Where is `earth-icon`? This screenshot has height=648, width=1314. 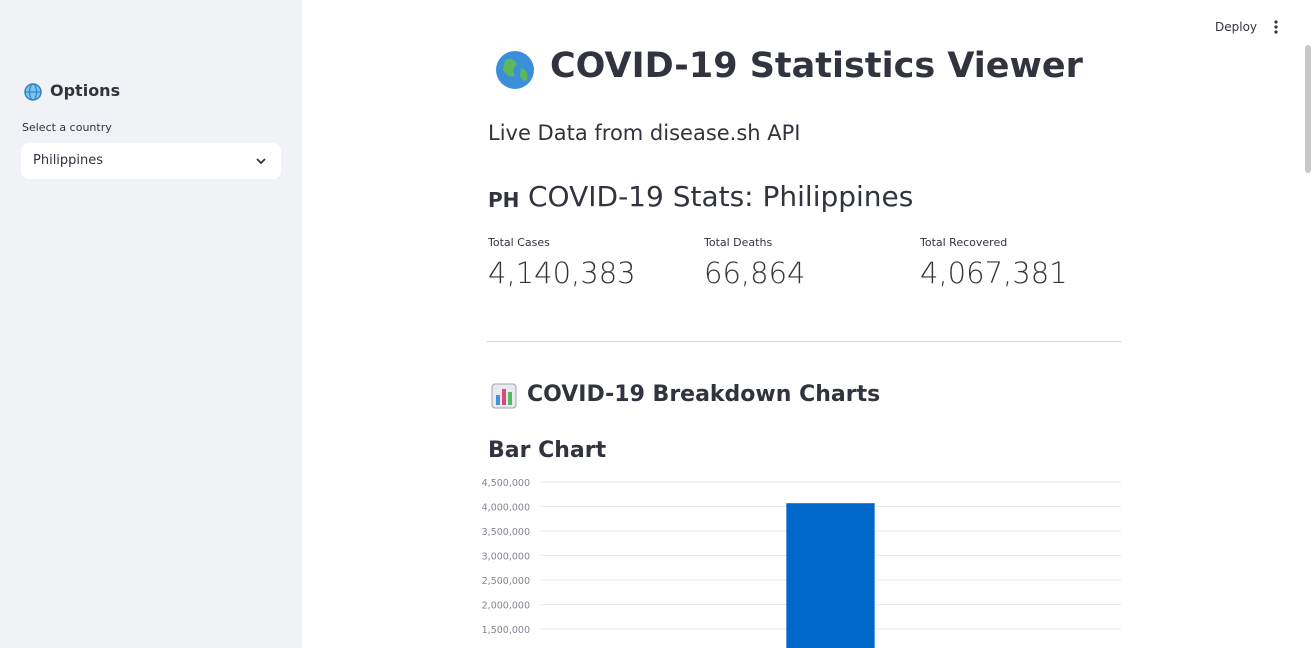
earth-icon is located at coordinates (515, 70).